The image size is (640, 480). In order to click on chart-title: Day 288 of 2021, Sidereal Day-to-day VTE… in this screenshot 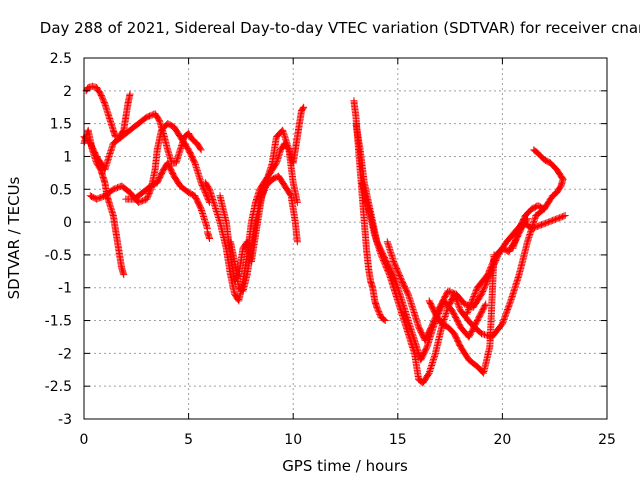, I will do `click(340, 28)`.